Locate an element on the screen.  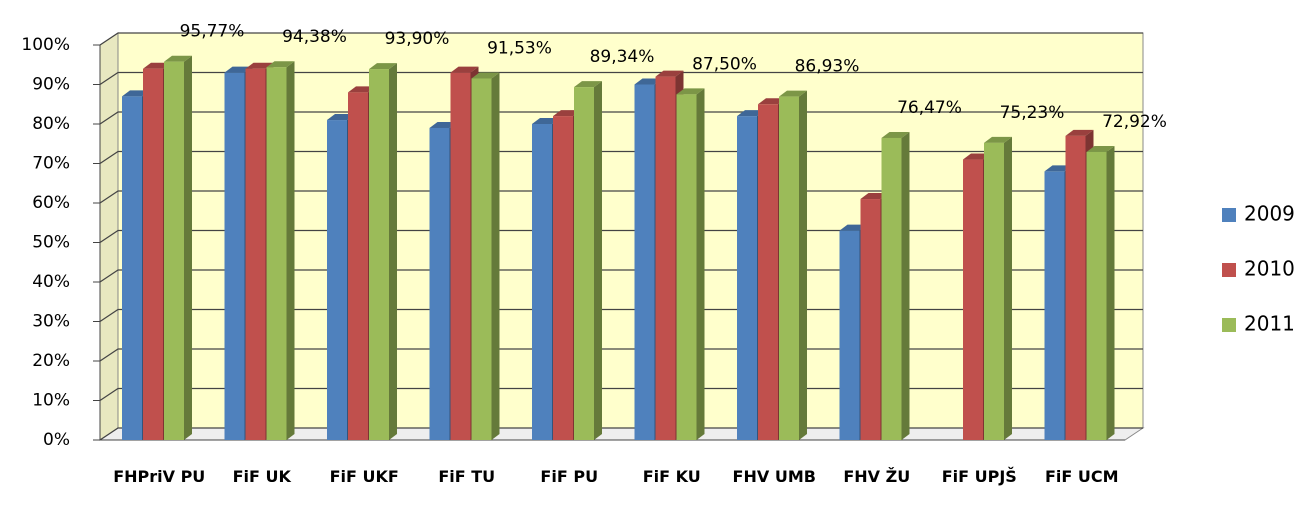
y-tick-label: 60% is located at coordinates (51, 203).